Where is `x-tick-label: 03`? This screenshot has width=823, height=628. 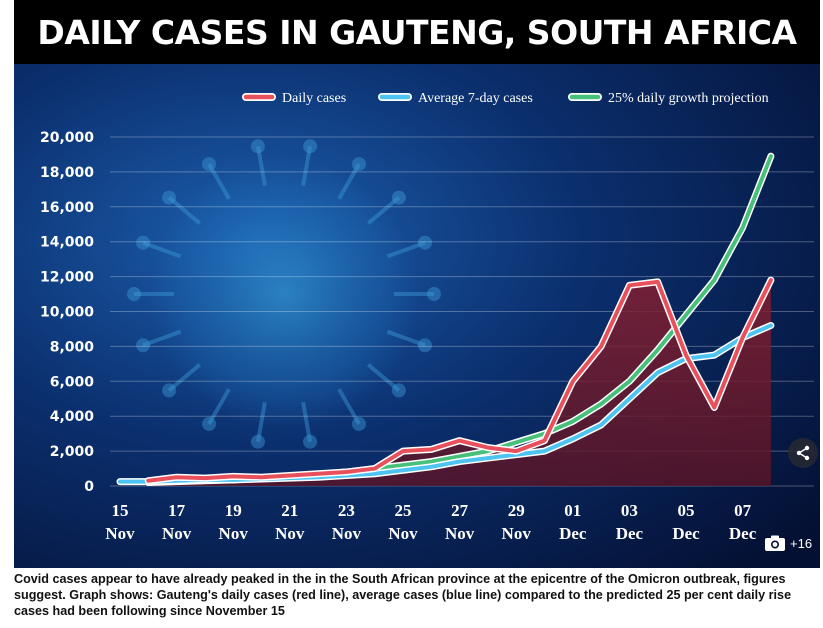
x-tick-label: 03 is located at coordinates (629, 510).